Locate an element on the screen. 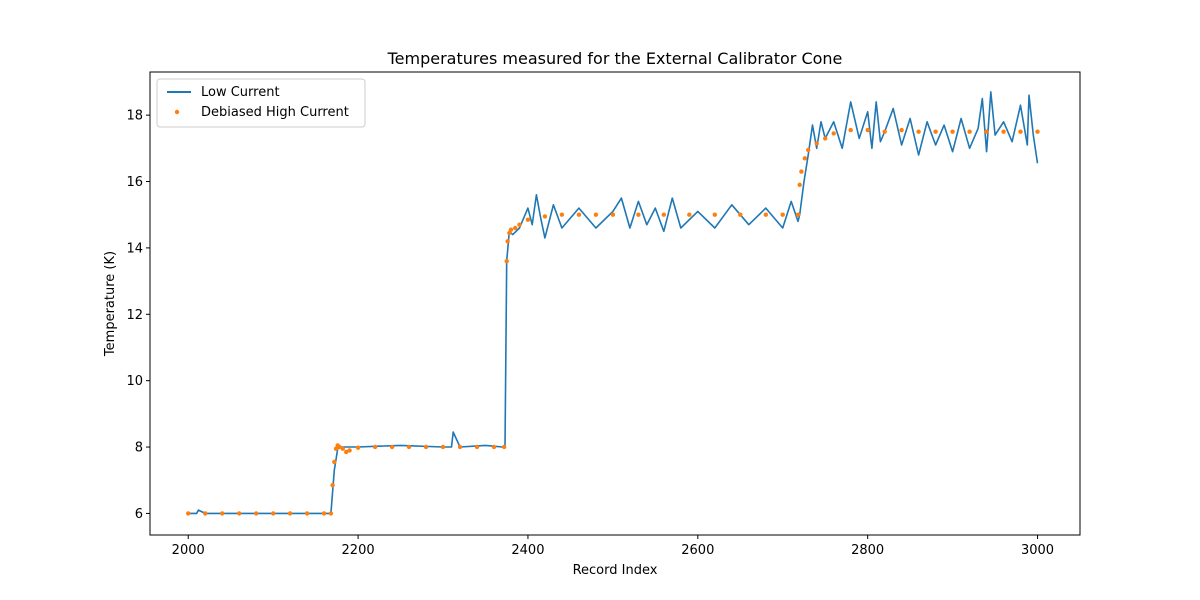  x-tick-label: 2400 is located at coordinates (527, 550).